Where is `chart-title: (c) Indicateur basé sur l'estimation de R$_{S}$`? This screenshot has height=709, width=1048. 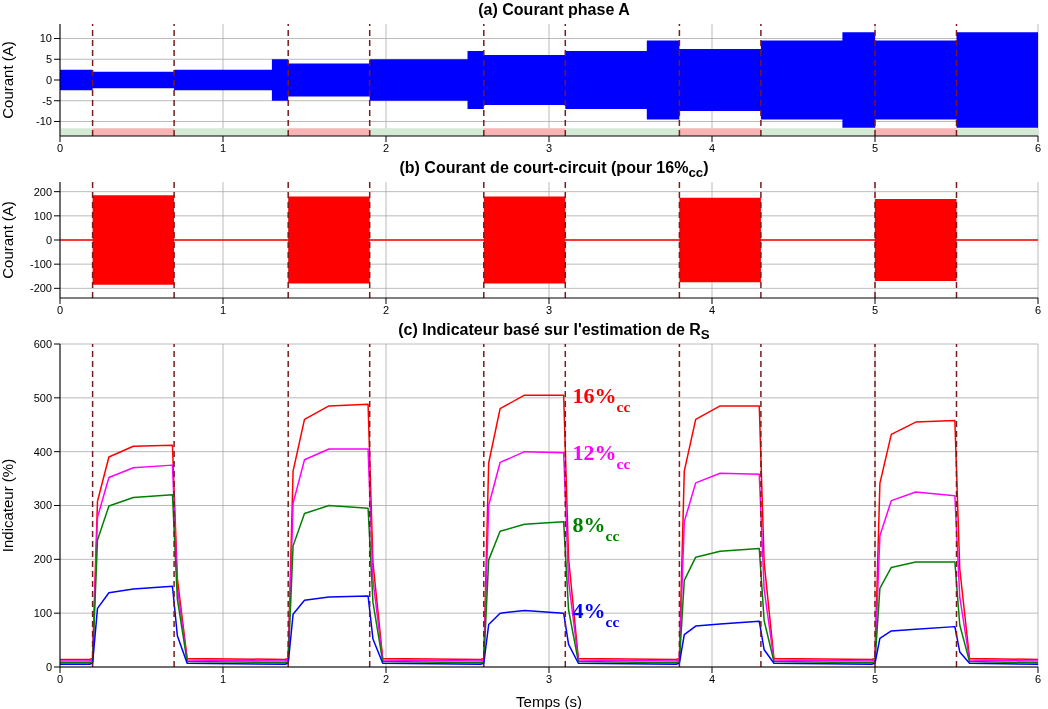 chart-title: (c) Indicateur basé sur l'estimation de R$_{S}$ is located at coordinates (554, 332).